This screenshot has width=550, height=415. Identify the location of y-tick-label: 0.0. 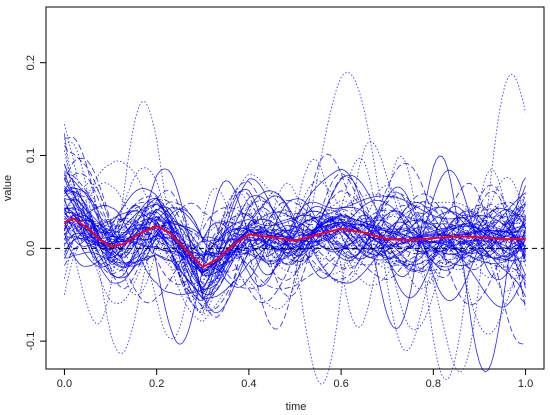
(31, 248).